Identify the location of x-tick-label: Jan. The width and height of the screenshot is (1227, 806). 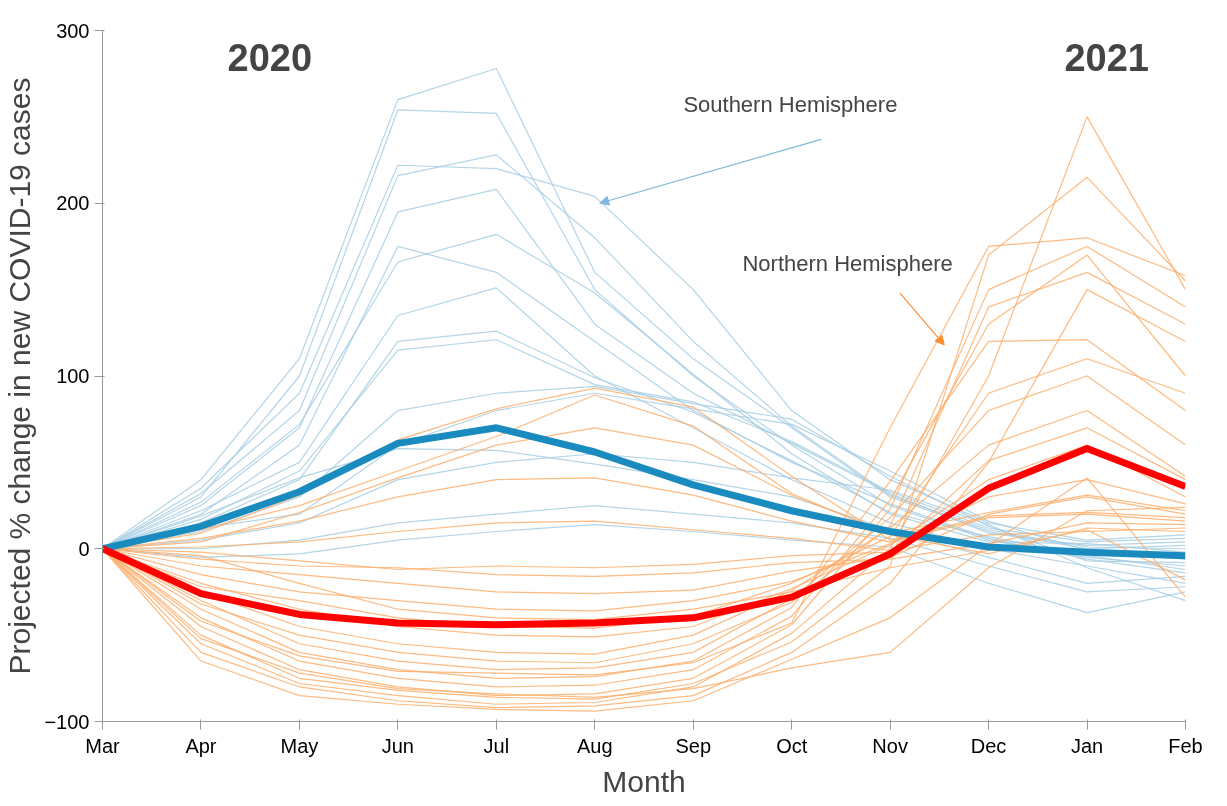
(1087, 745).